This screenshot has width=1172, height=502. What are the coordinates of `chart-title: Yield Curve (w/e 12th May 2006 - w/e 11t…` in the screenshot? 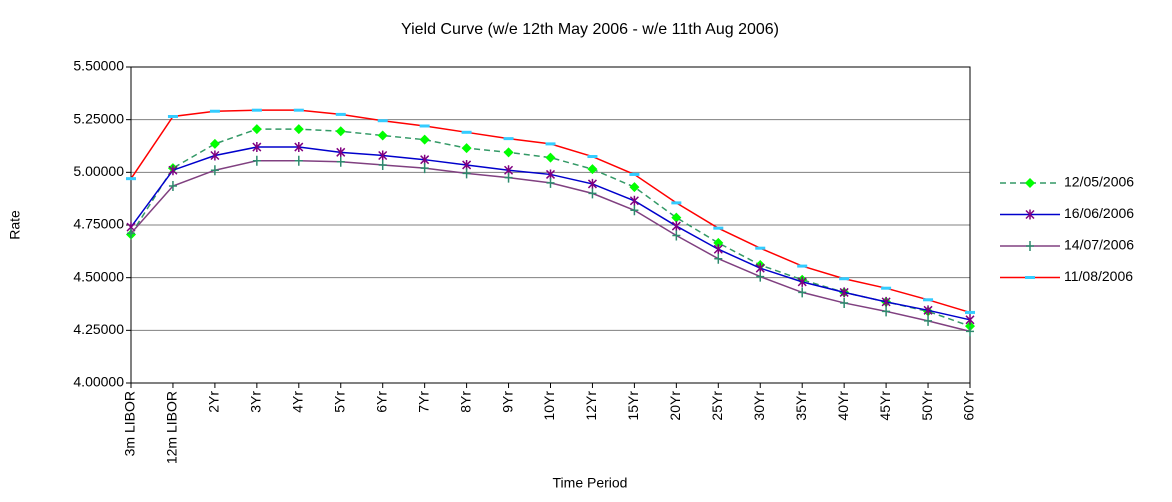 It's located at (590, 29).